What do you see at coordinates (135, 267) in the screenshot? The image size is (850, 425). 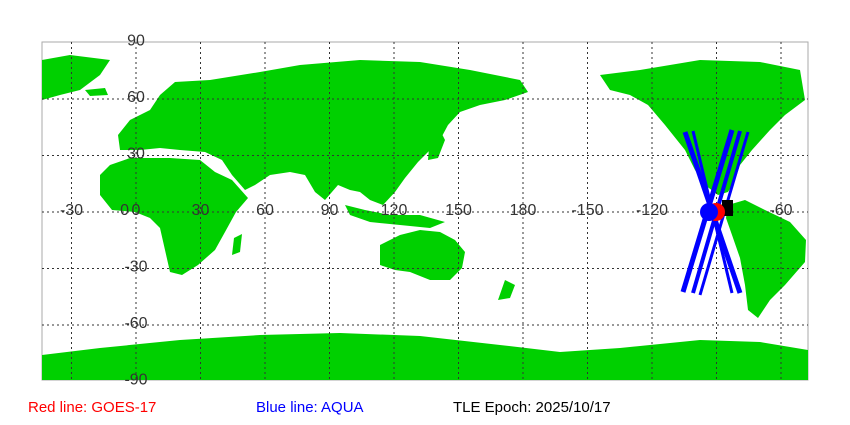 I see `latitude-label: -30` at bounding box center [135, 267].